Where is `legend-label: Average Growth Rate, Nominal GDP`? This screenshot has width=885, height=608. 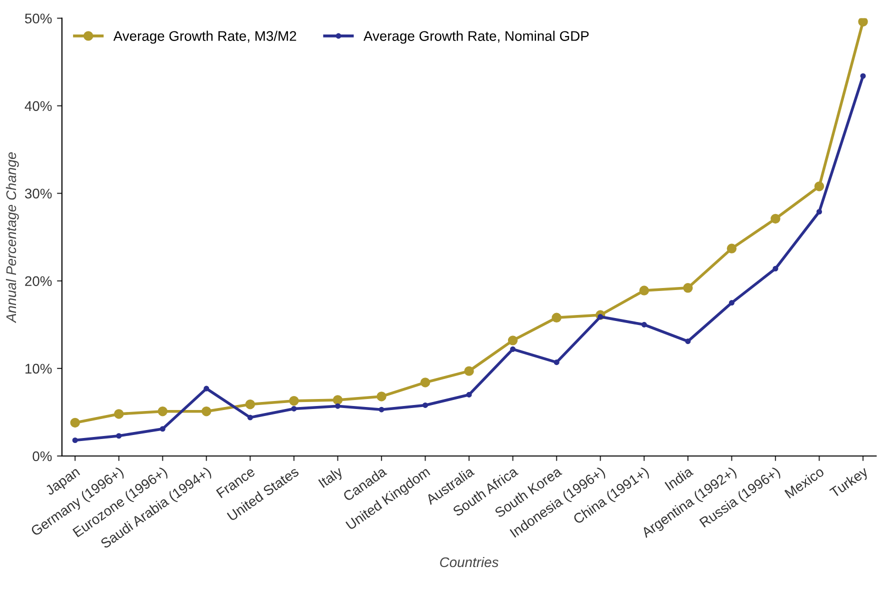
legend-label: Average Growth Rate, Nominal GDP is located at coordinates (476, 37).